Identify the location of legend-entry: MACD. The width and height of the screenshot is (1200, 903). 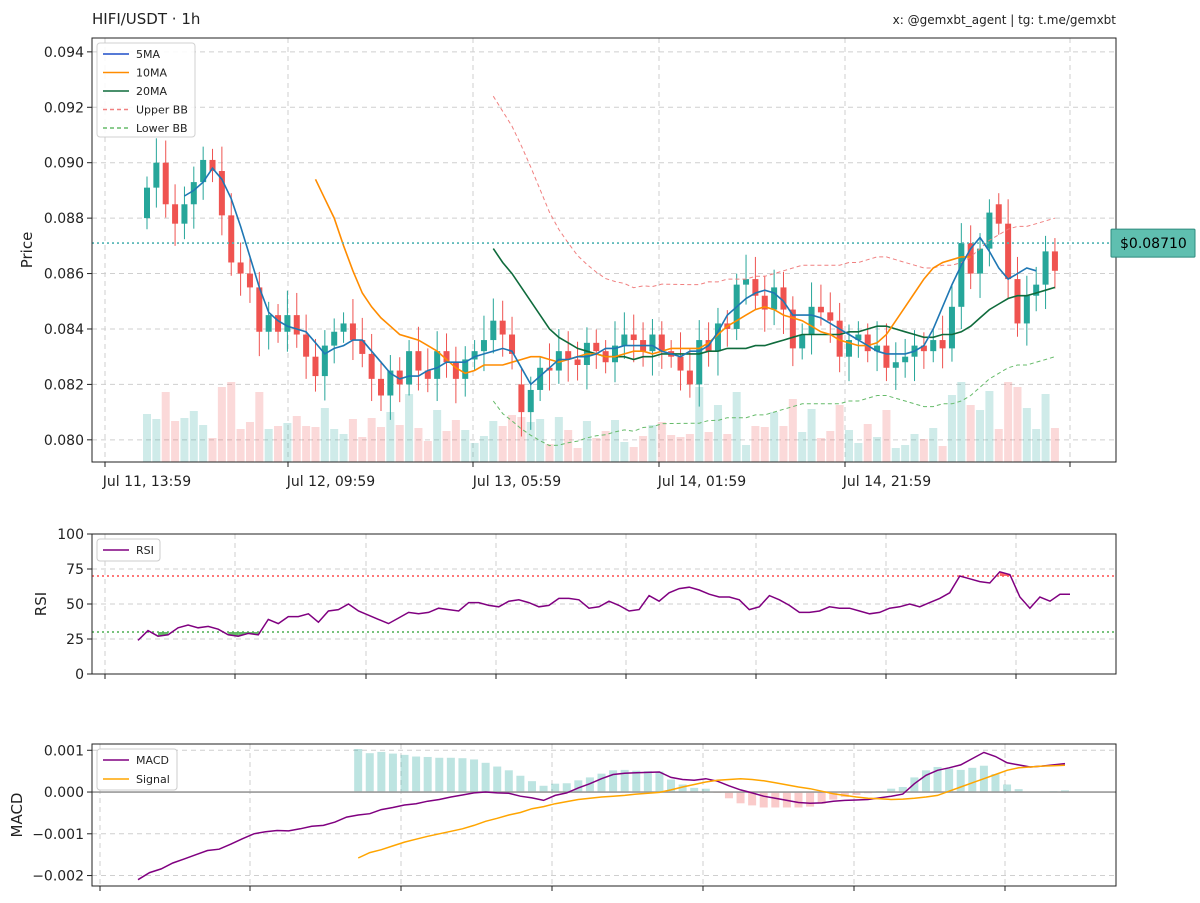
(152, 760).